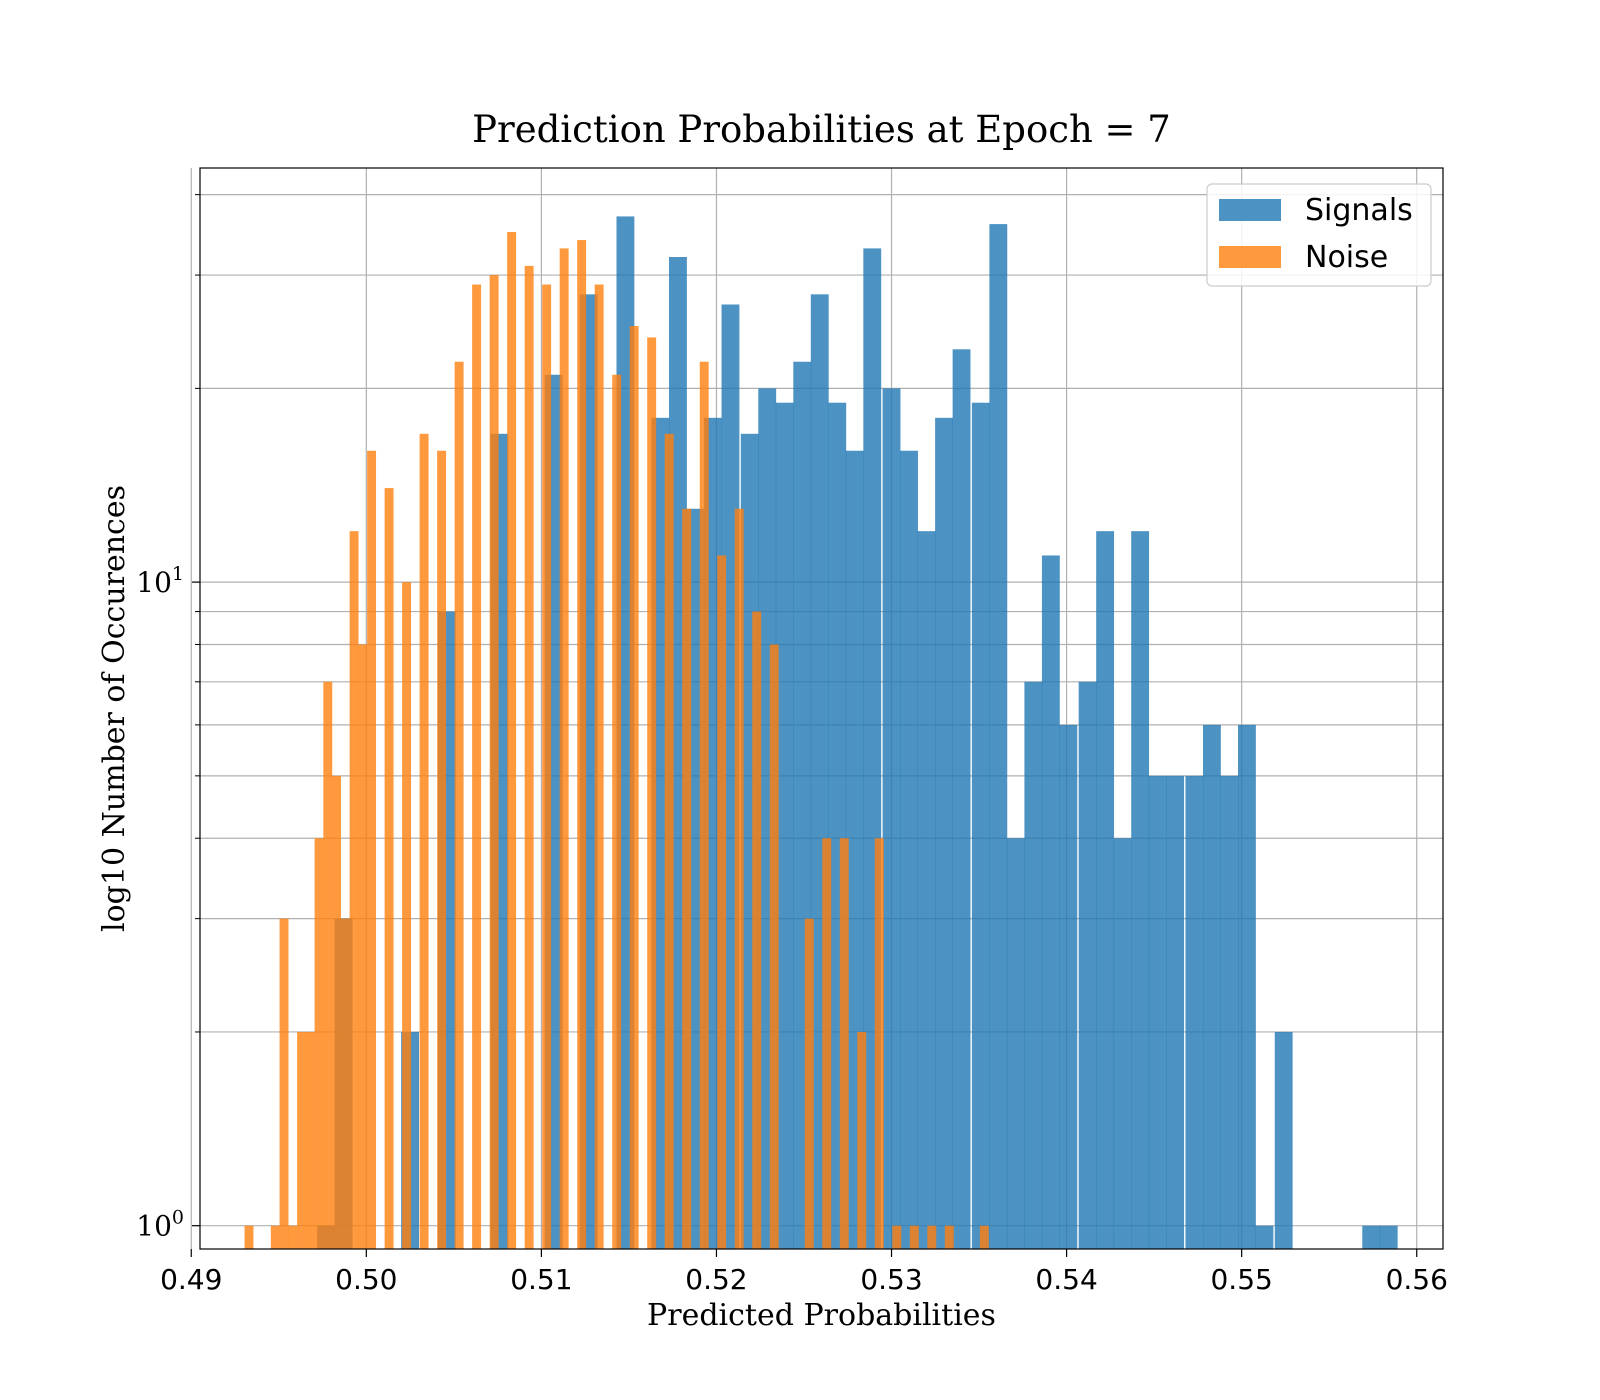 The height and width of the screenshot is (1400, 1600). Describe the element at coordinates (114, 708) in the screenshot. I see `y-axis-label: log10 Number of Occurences` at that location.